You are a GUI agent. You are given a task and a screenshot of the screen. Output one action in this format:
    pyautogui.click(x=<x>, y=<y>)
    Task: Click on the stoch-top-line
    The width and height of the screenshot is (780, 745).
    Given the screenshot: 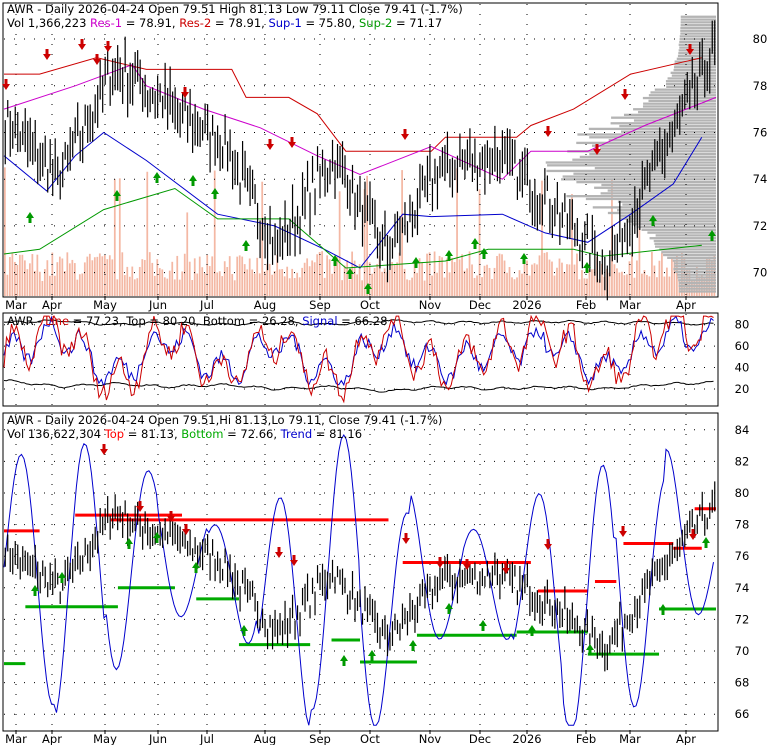 What is the action you would take?
    pyautogui.click(x=358, y=323)
    